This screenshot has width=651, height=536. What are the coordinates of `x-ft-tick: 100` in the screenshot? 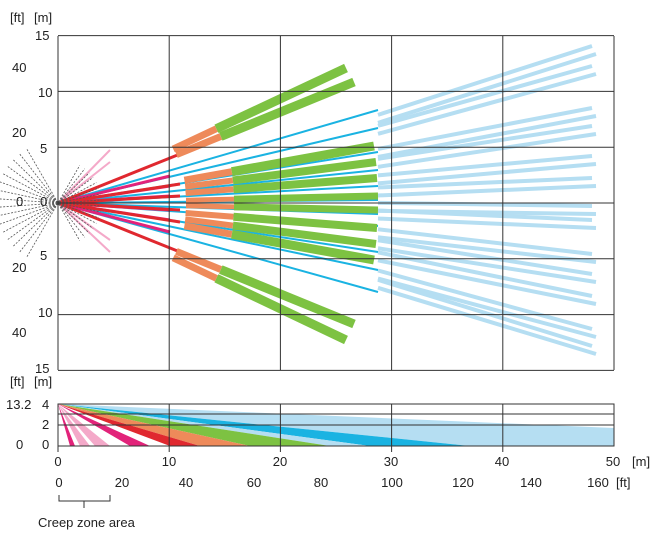 It's located at (392, 482).